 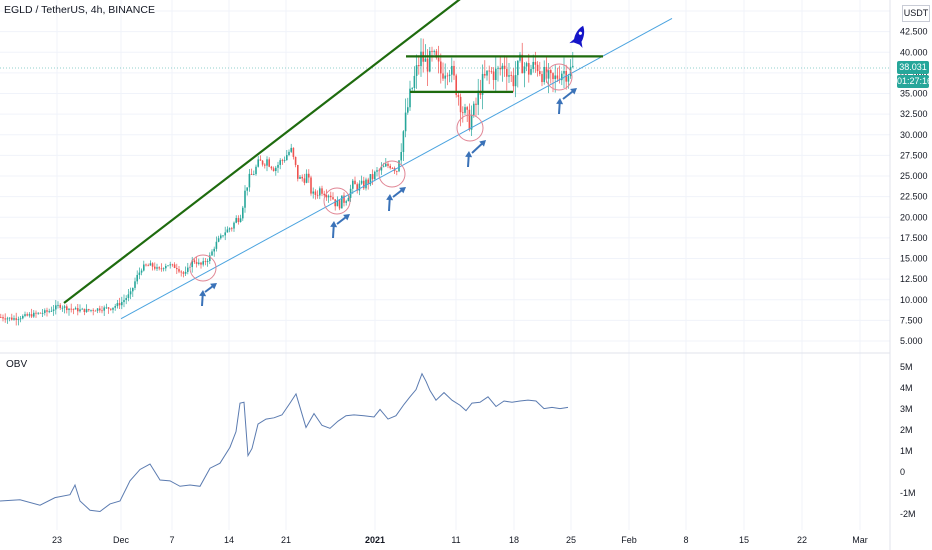 What do you see at coordinates (914, 217) in the screenshot?
I see `price-tick-label: 20.000` at bounding box center [914, 217].